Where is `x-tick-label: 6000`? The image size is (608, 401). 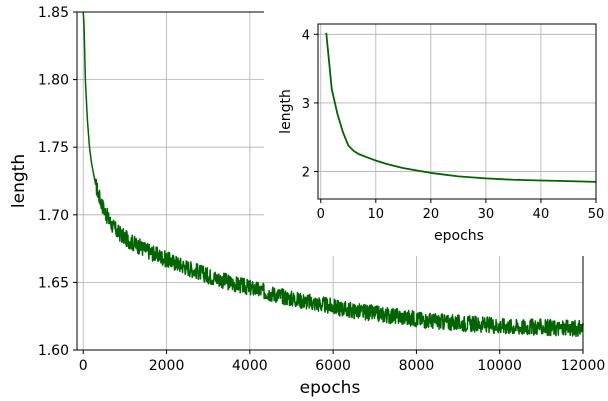
x-tick-label: 6000 is located at coordinates (333, 366).